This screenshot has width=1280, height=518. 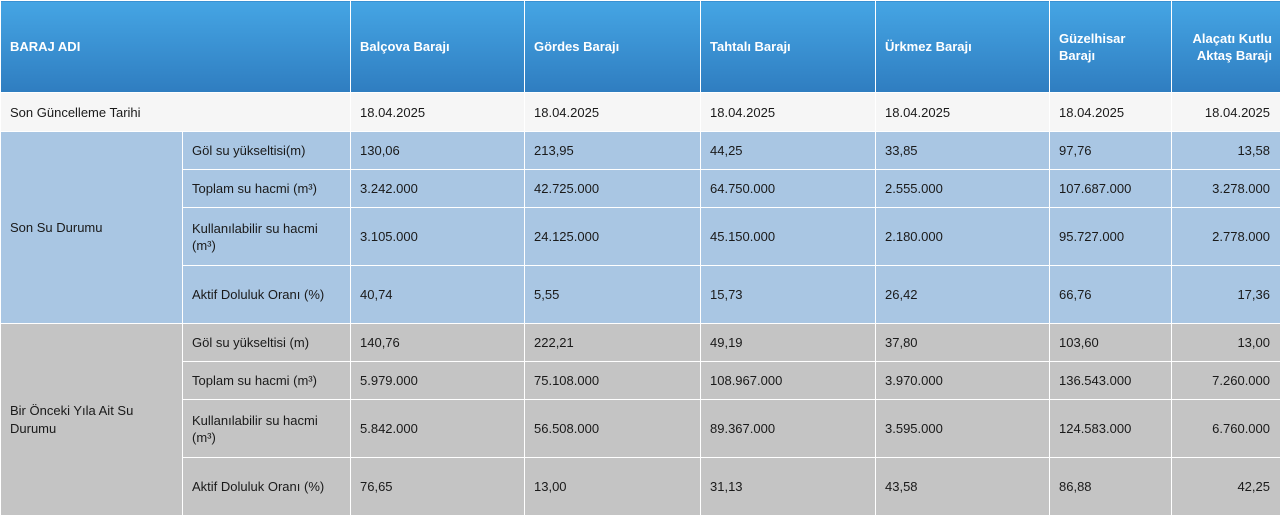 What do you see at coordinates (437, 236) in the screenshot?
I see `value-cell: 3.105.000` at bounding box center [437, 236].